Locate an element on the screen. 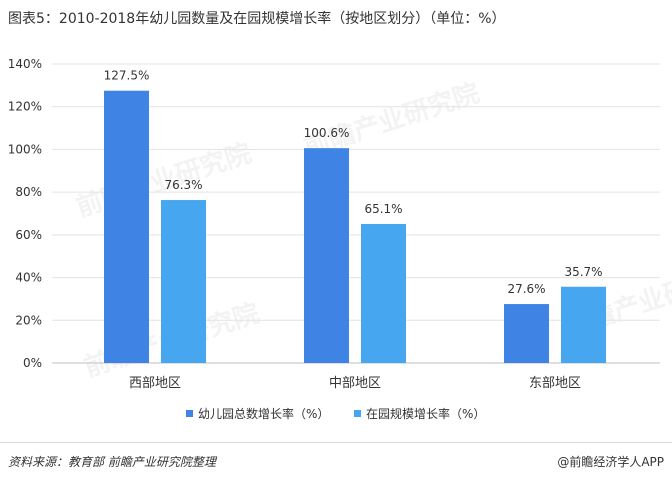 The width and height of the screenshot is (672, 481). y-tick-label: 60% is located at coordinates (28, 235).